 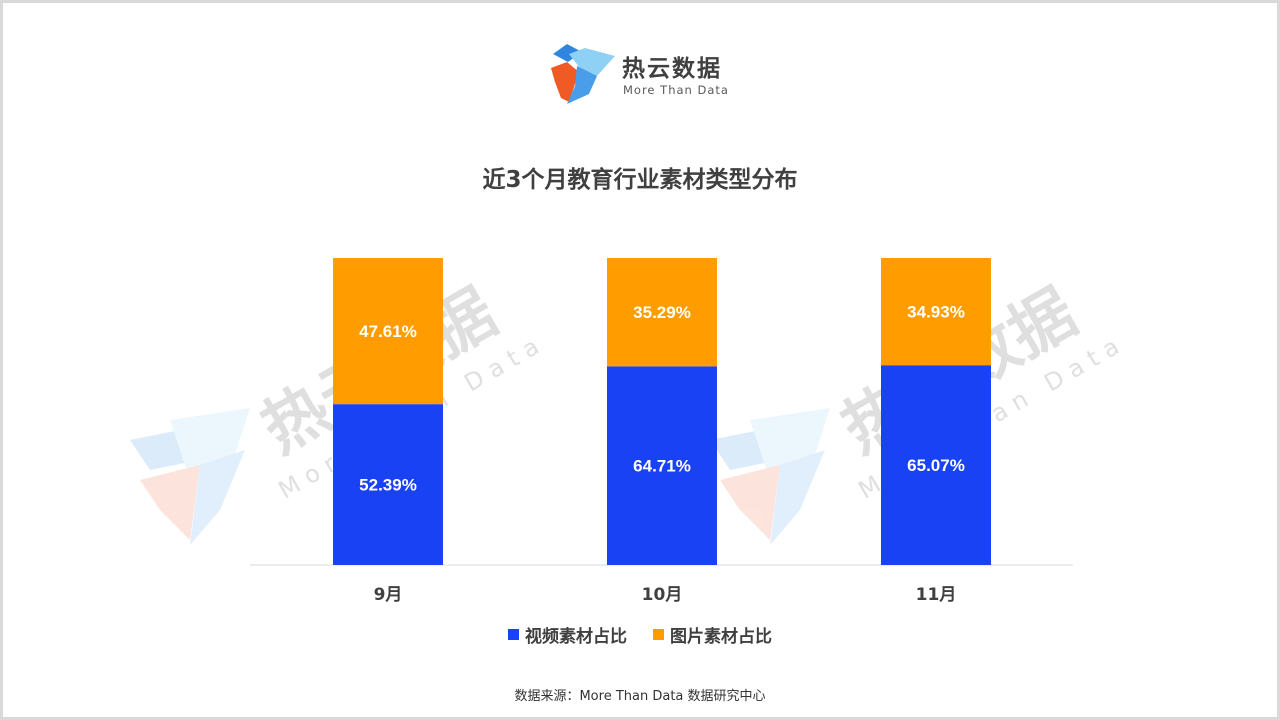 I want to click on x-tick-label: 11月, so click(x=936, y=595).